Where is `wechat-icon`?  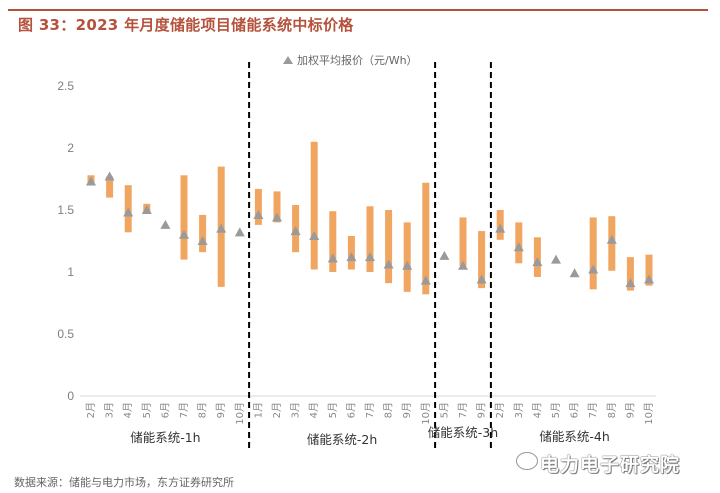 wechat-icon is located at coordinates (527, 461).